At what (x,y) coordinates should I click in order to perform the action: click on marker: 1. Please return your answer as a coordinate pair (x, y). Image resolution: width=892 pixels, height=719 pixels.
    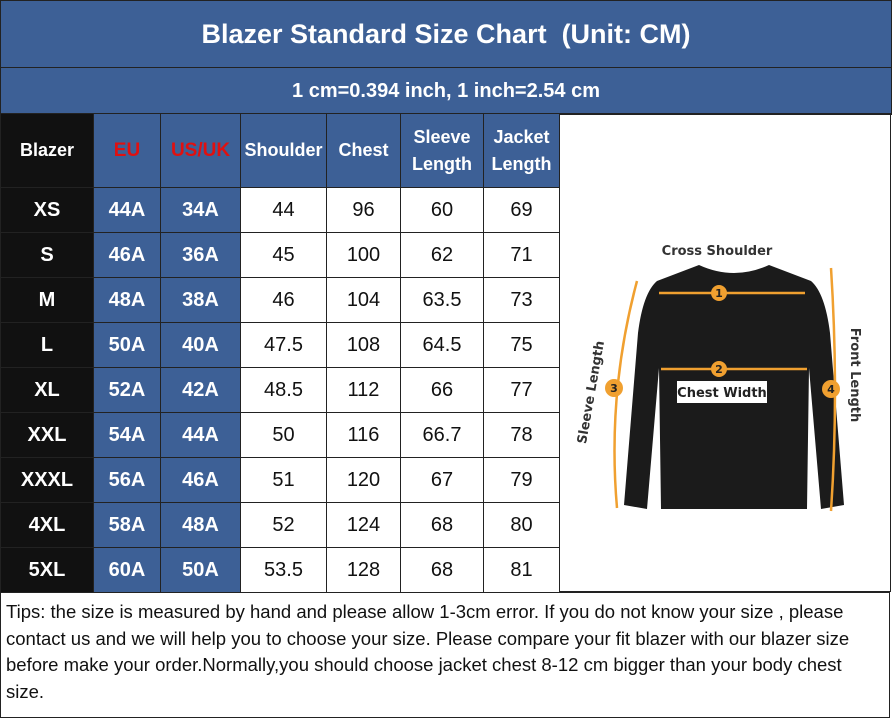
    Looking at the image, I should click on (719, 293).